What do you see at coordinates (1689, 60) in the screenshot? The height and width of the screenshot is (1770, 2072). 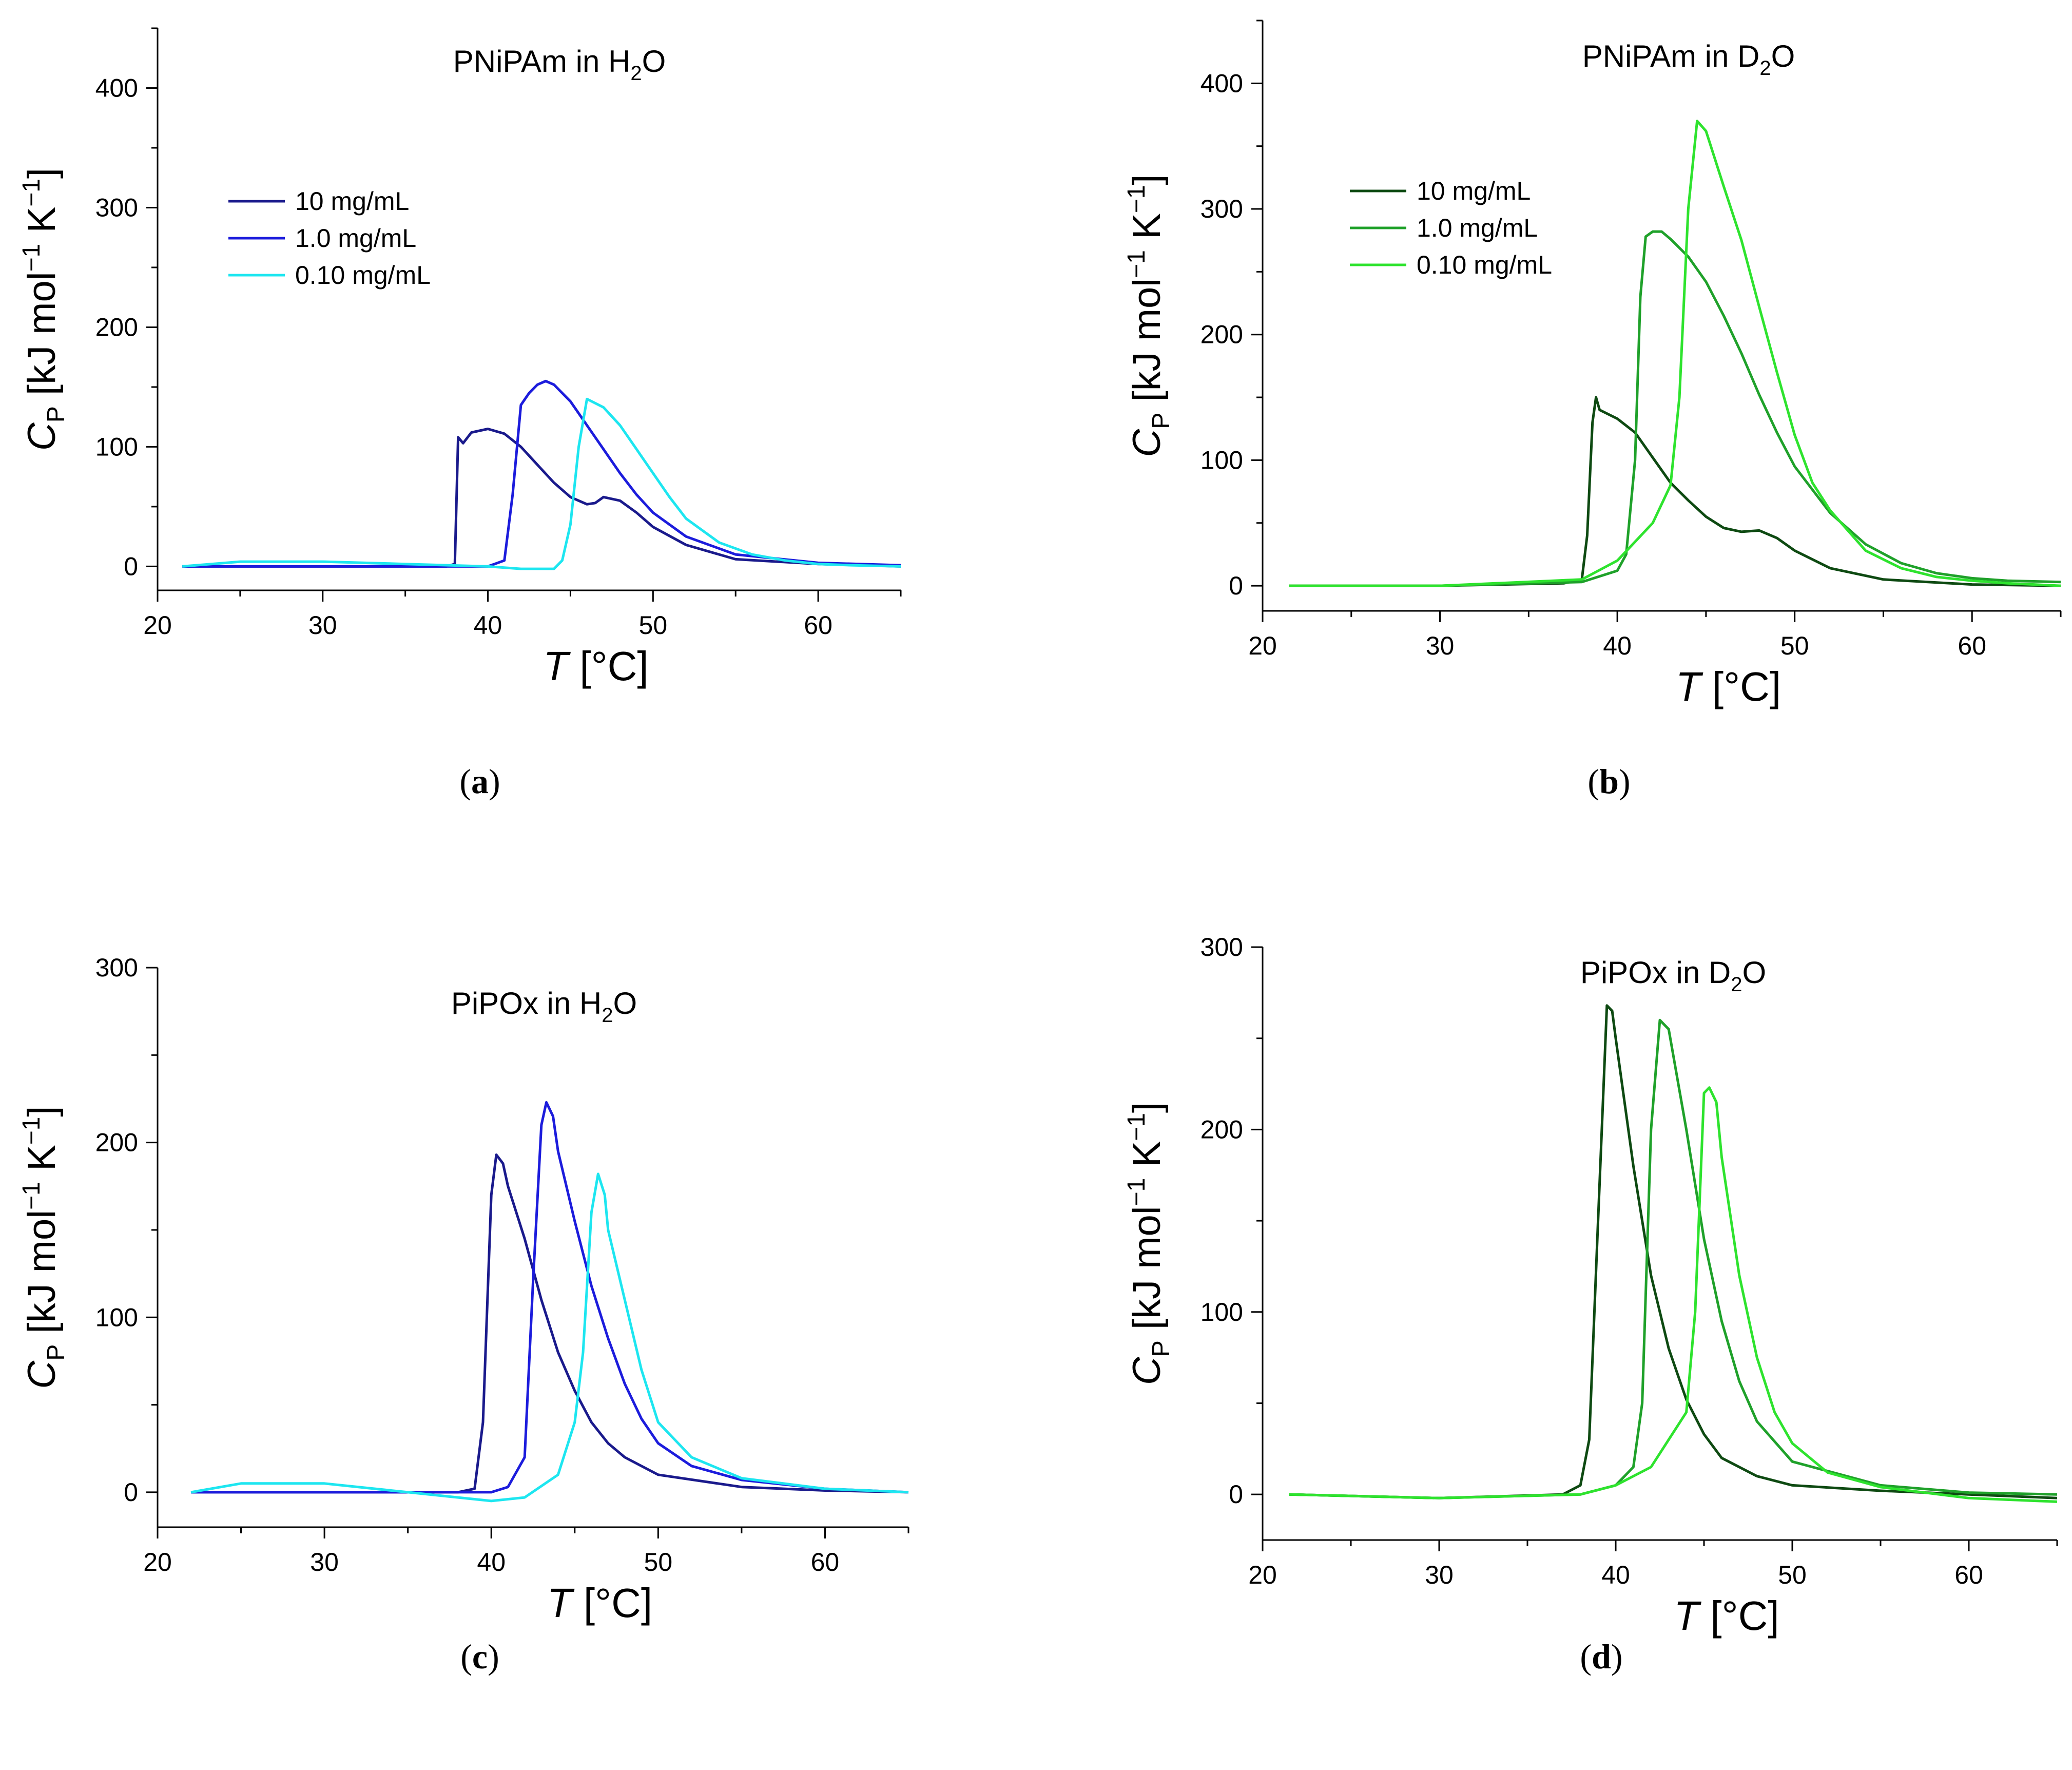 I see `panel-title: PNiPAm in D2O` at bounding box center [1689, 60].